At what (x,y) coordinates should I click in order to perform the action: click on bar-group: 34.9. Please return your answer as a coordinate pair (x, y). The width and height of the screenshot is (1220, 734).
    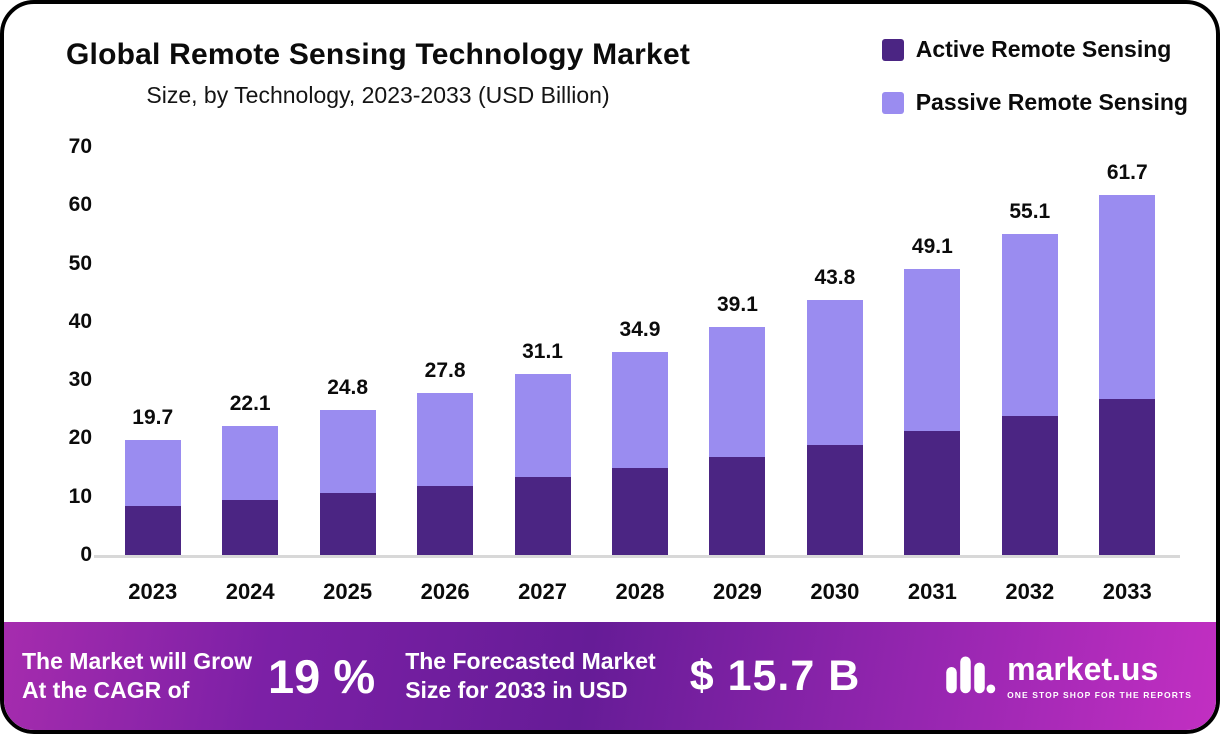
    Looking at the image, I should click on (639, 351).